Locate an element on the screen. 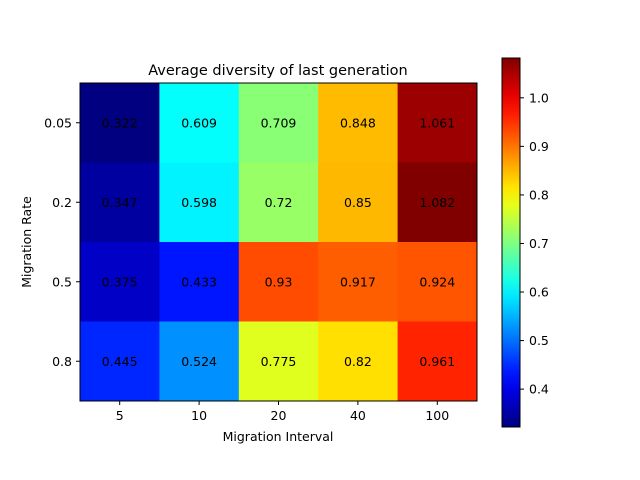 The image size is (640, 480). colorbar-tick-label: 0.5 is located at coordinates (539, 340).